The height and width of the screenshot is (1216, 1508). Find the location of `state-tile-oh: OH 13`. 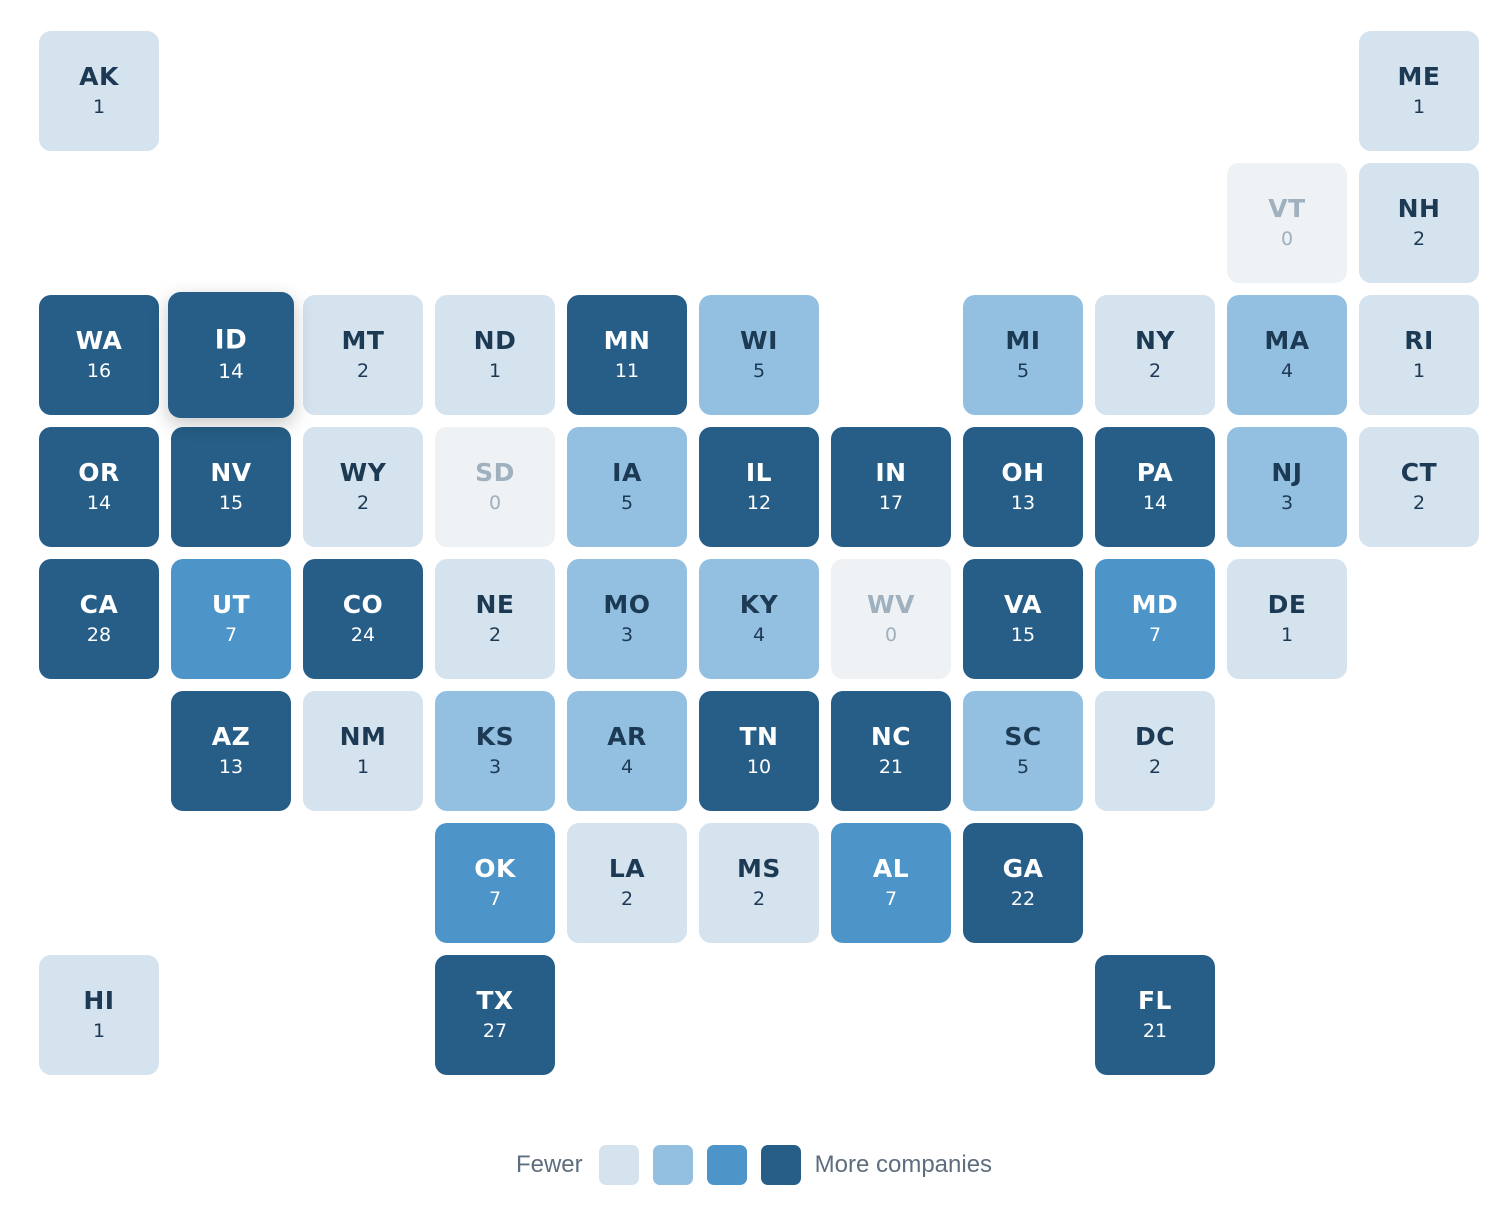

state-tile-oh: OH 13 is located at coordinates (1023, 487).